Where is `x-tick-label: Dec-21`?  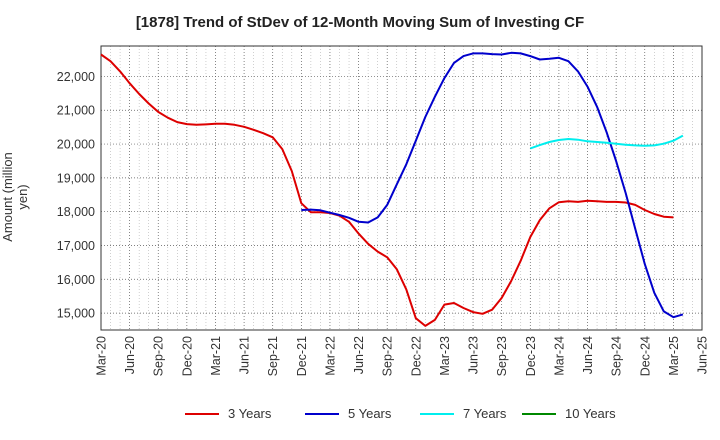
x-tick-label: Dec-21 is located at coordinates (302, 356).